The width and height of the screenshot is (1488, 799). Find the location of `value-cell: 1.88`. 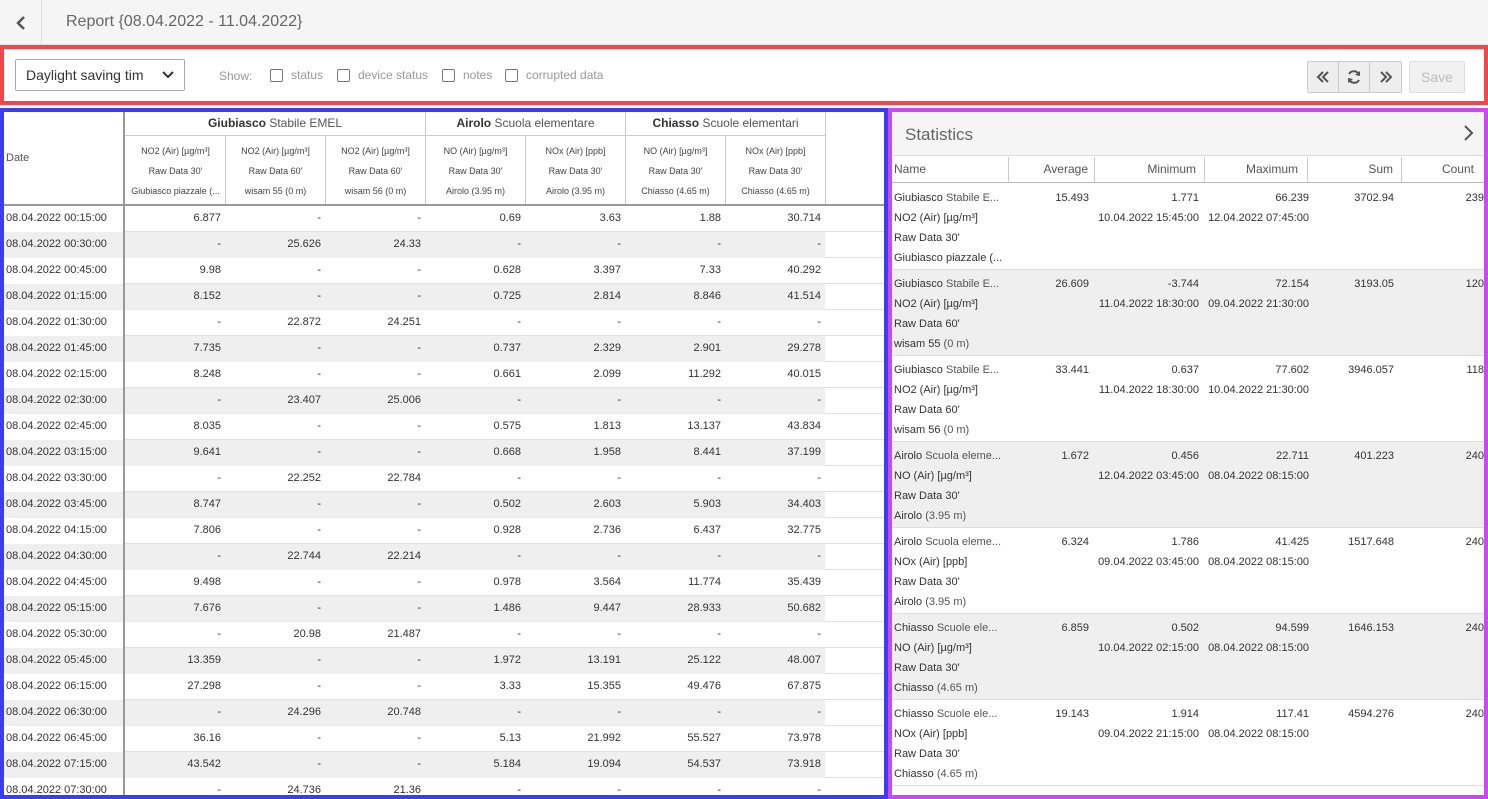

value-cell: 1.88 is located at coordinates (710, 218).